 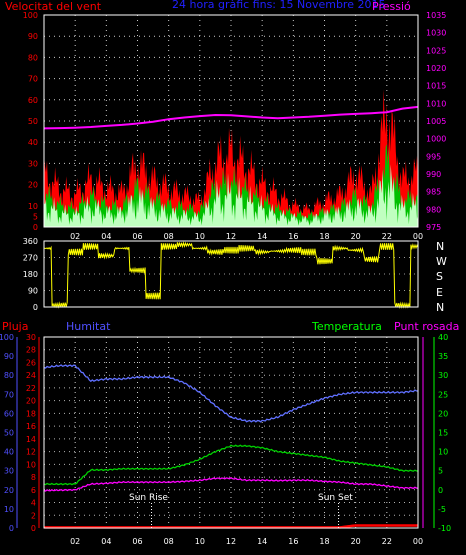 I want to click on temp-axis-tick: 25, so click(x=443, y=394).